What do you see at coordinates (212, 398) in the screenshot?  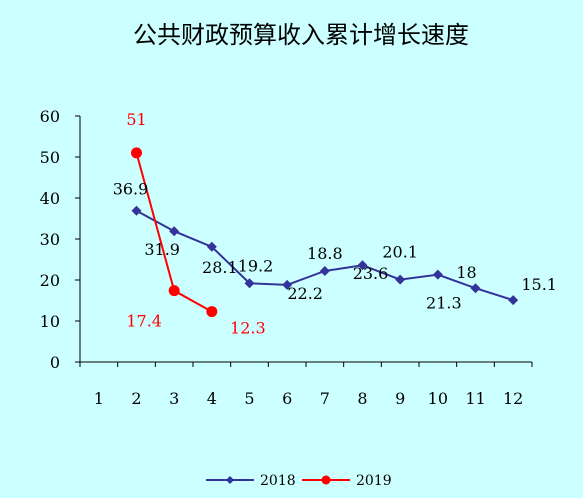 I see `x-tick-label: 4` at bounding box center [212, 398].